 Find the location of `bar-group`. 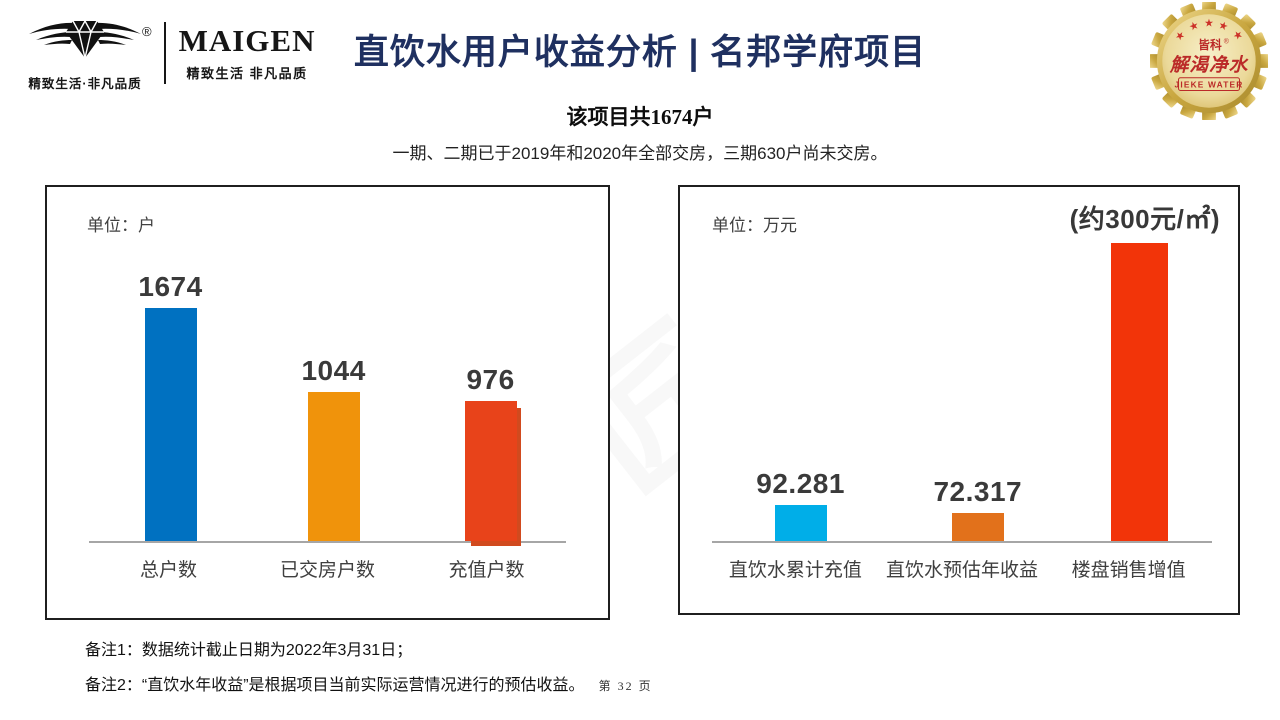

bar-group is located at coordinates (1139, 389).